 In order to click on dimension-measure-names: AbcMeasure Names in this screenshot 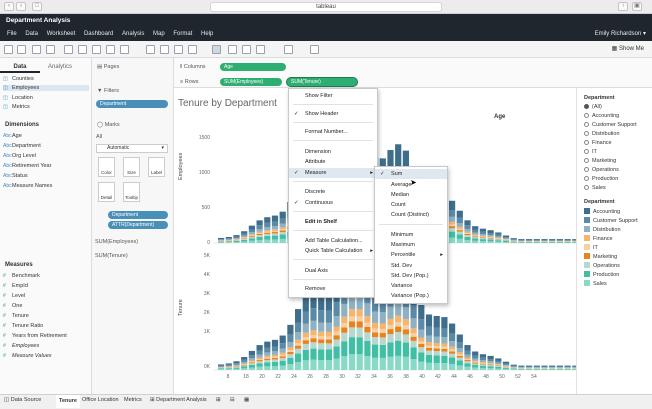, I will do `click(27, 186)`.